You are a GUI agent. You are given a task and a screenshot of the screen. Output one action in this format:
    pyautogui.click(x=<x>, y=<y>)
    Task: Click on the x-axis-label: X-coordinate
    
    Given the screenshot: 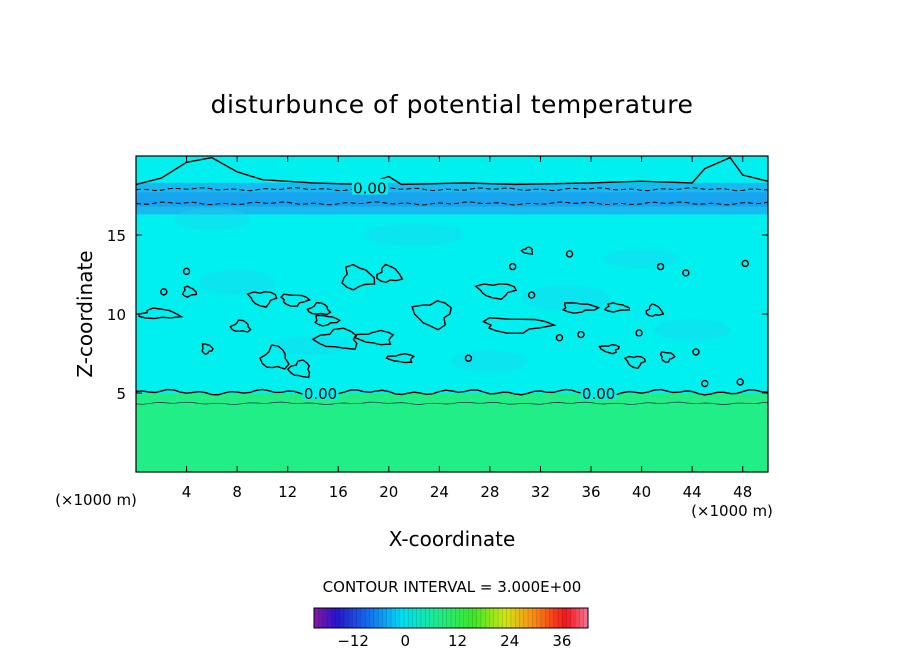 What is the action you would take?
    pyautogui.click(x=452, y=539)
    